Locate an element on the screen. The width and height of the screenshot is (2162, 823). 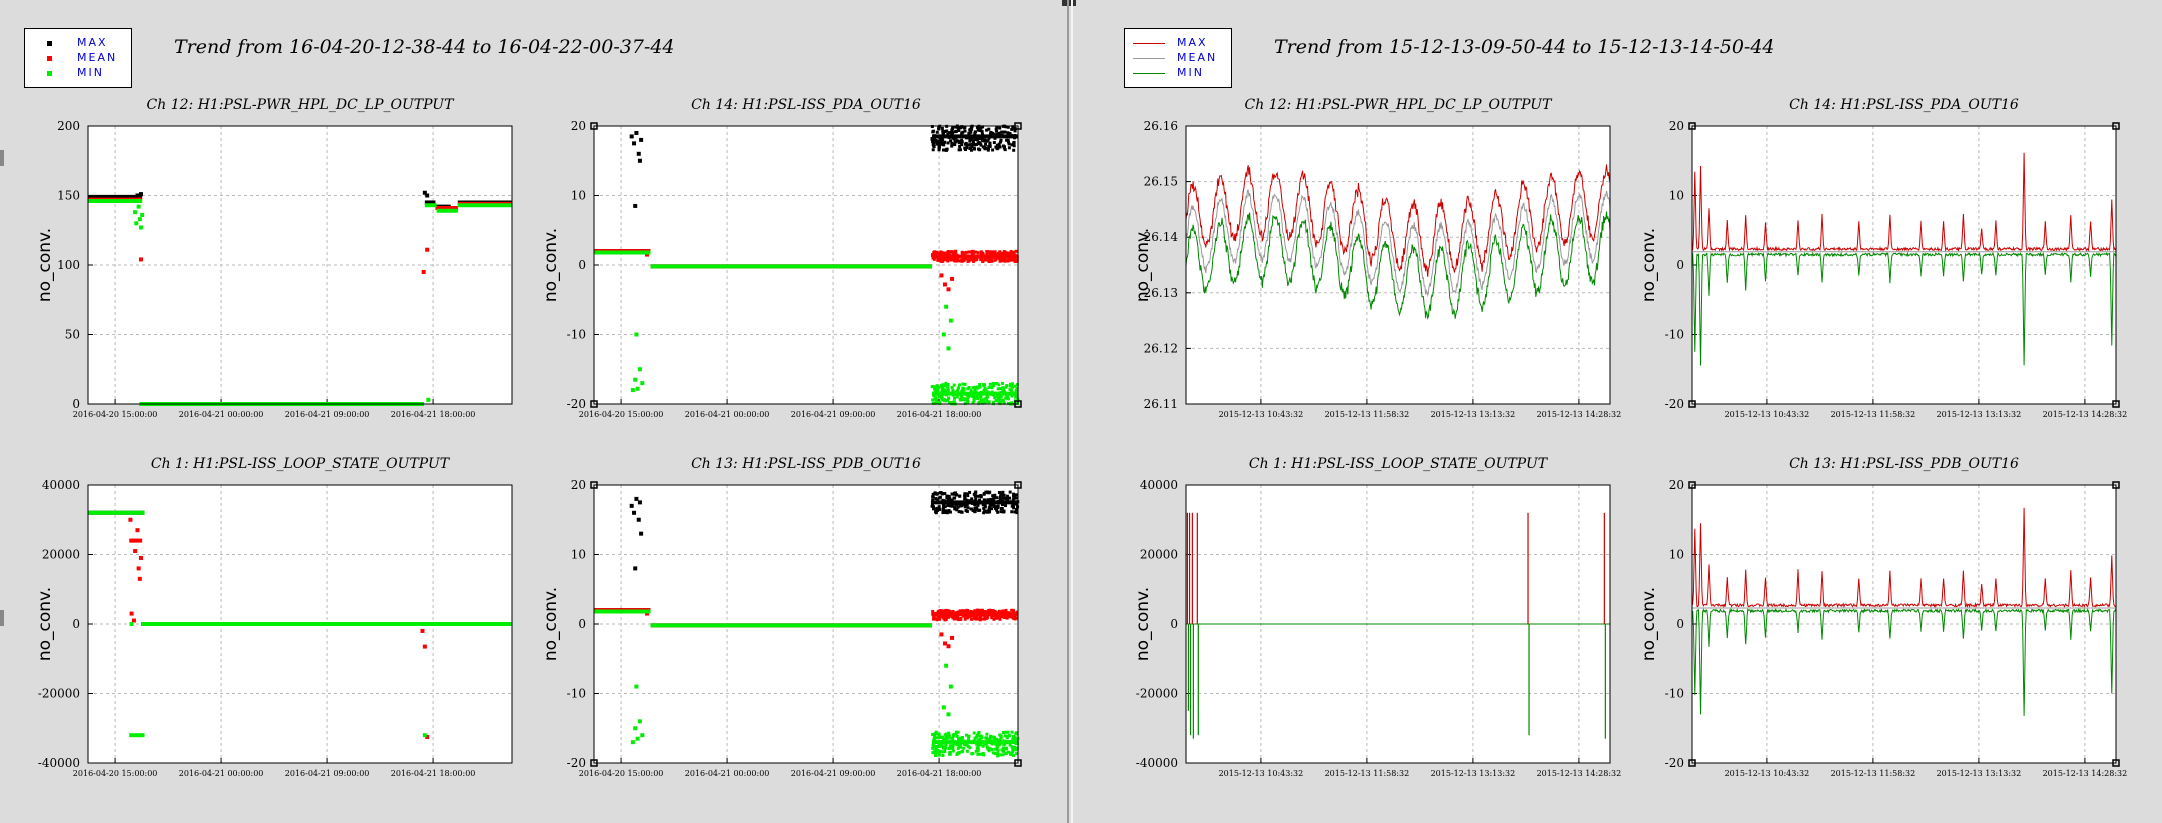
x-tick-label: 2015-12-13 10:43:32 is located at coordinates (1767, 773).